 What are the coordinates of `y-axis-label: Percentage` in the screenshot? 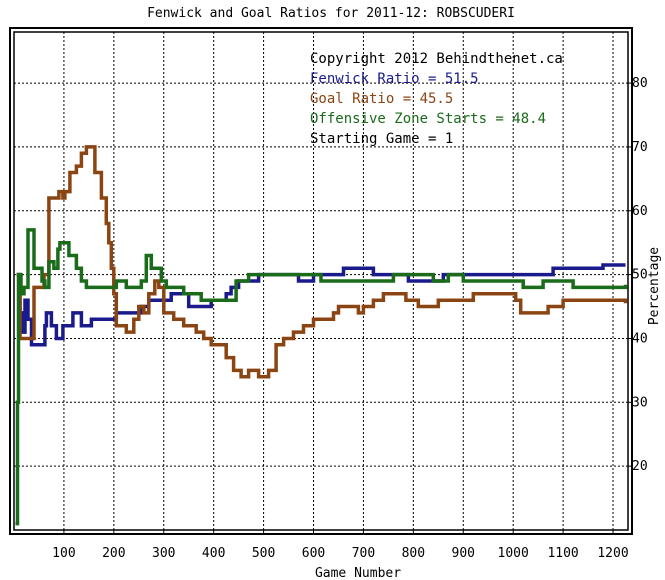 It's located at (654, 286).